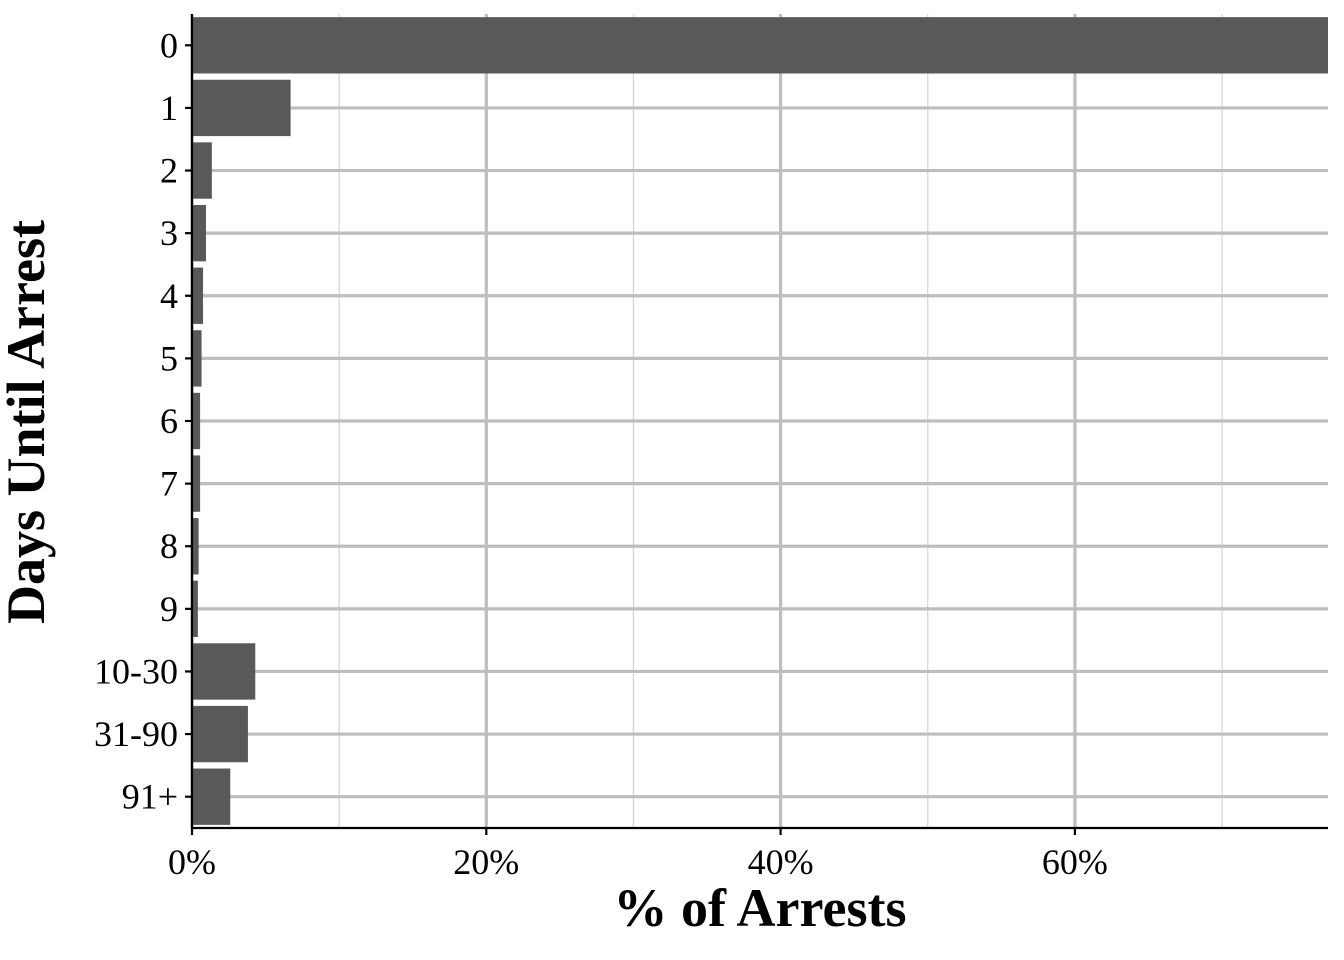 This screenshot has height=960, width=1344. Describe the element at coordinates (136, 671) in the screenshot. I see `y-tick-label: 10-30` at that location.